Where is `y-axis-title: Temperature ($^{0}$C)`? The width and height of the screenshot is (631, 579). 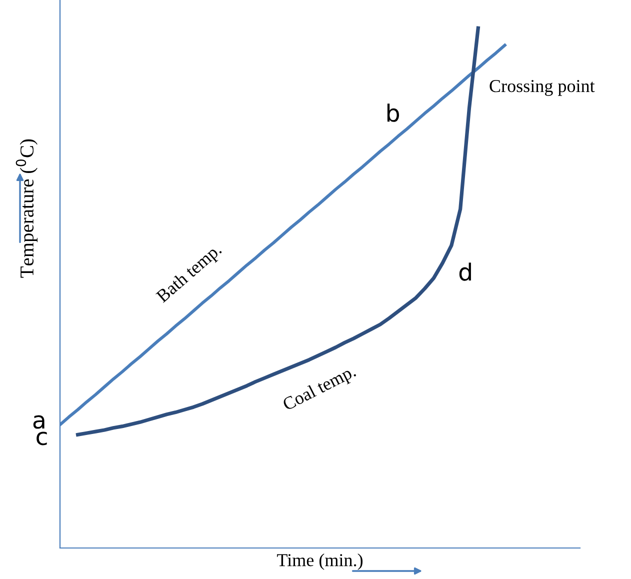 y-axis-title: Temperature ($^{0}$C) is located at coordinates (27, 208).